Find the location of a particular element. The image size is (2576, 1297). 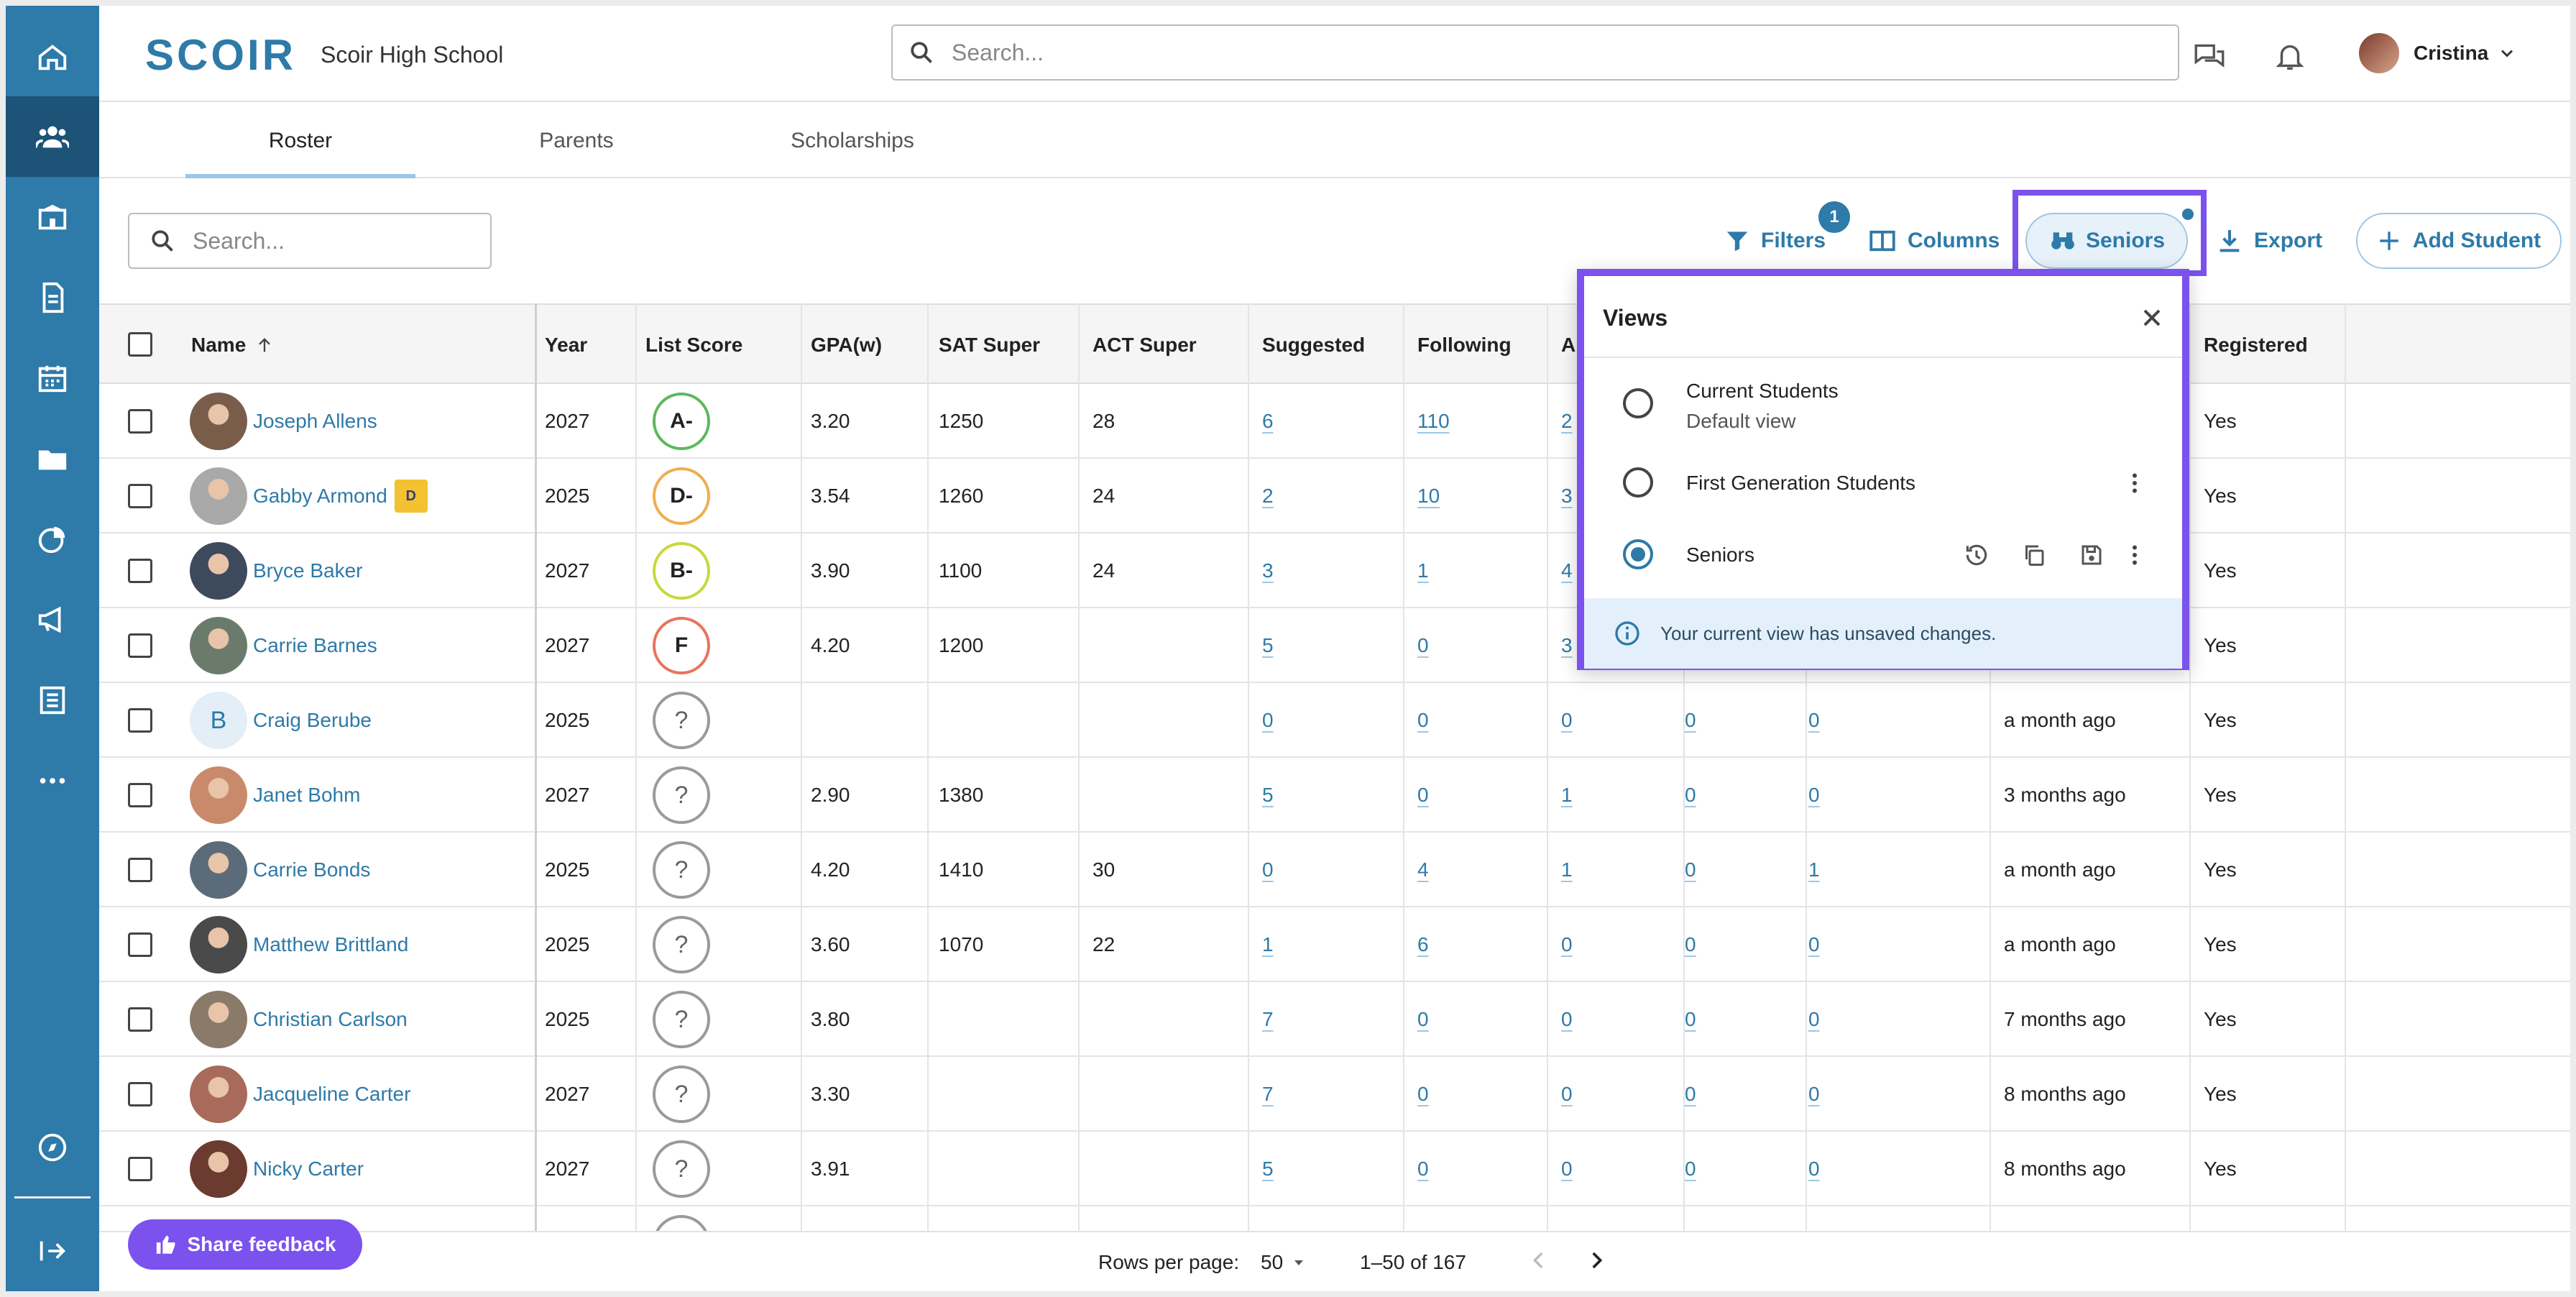

cell-following: 10 is located at coordinates (1428, 496).